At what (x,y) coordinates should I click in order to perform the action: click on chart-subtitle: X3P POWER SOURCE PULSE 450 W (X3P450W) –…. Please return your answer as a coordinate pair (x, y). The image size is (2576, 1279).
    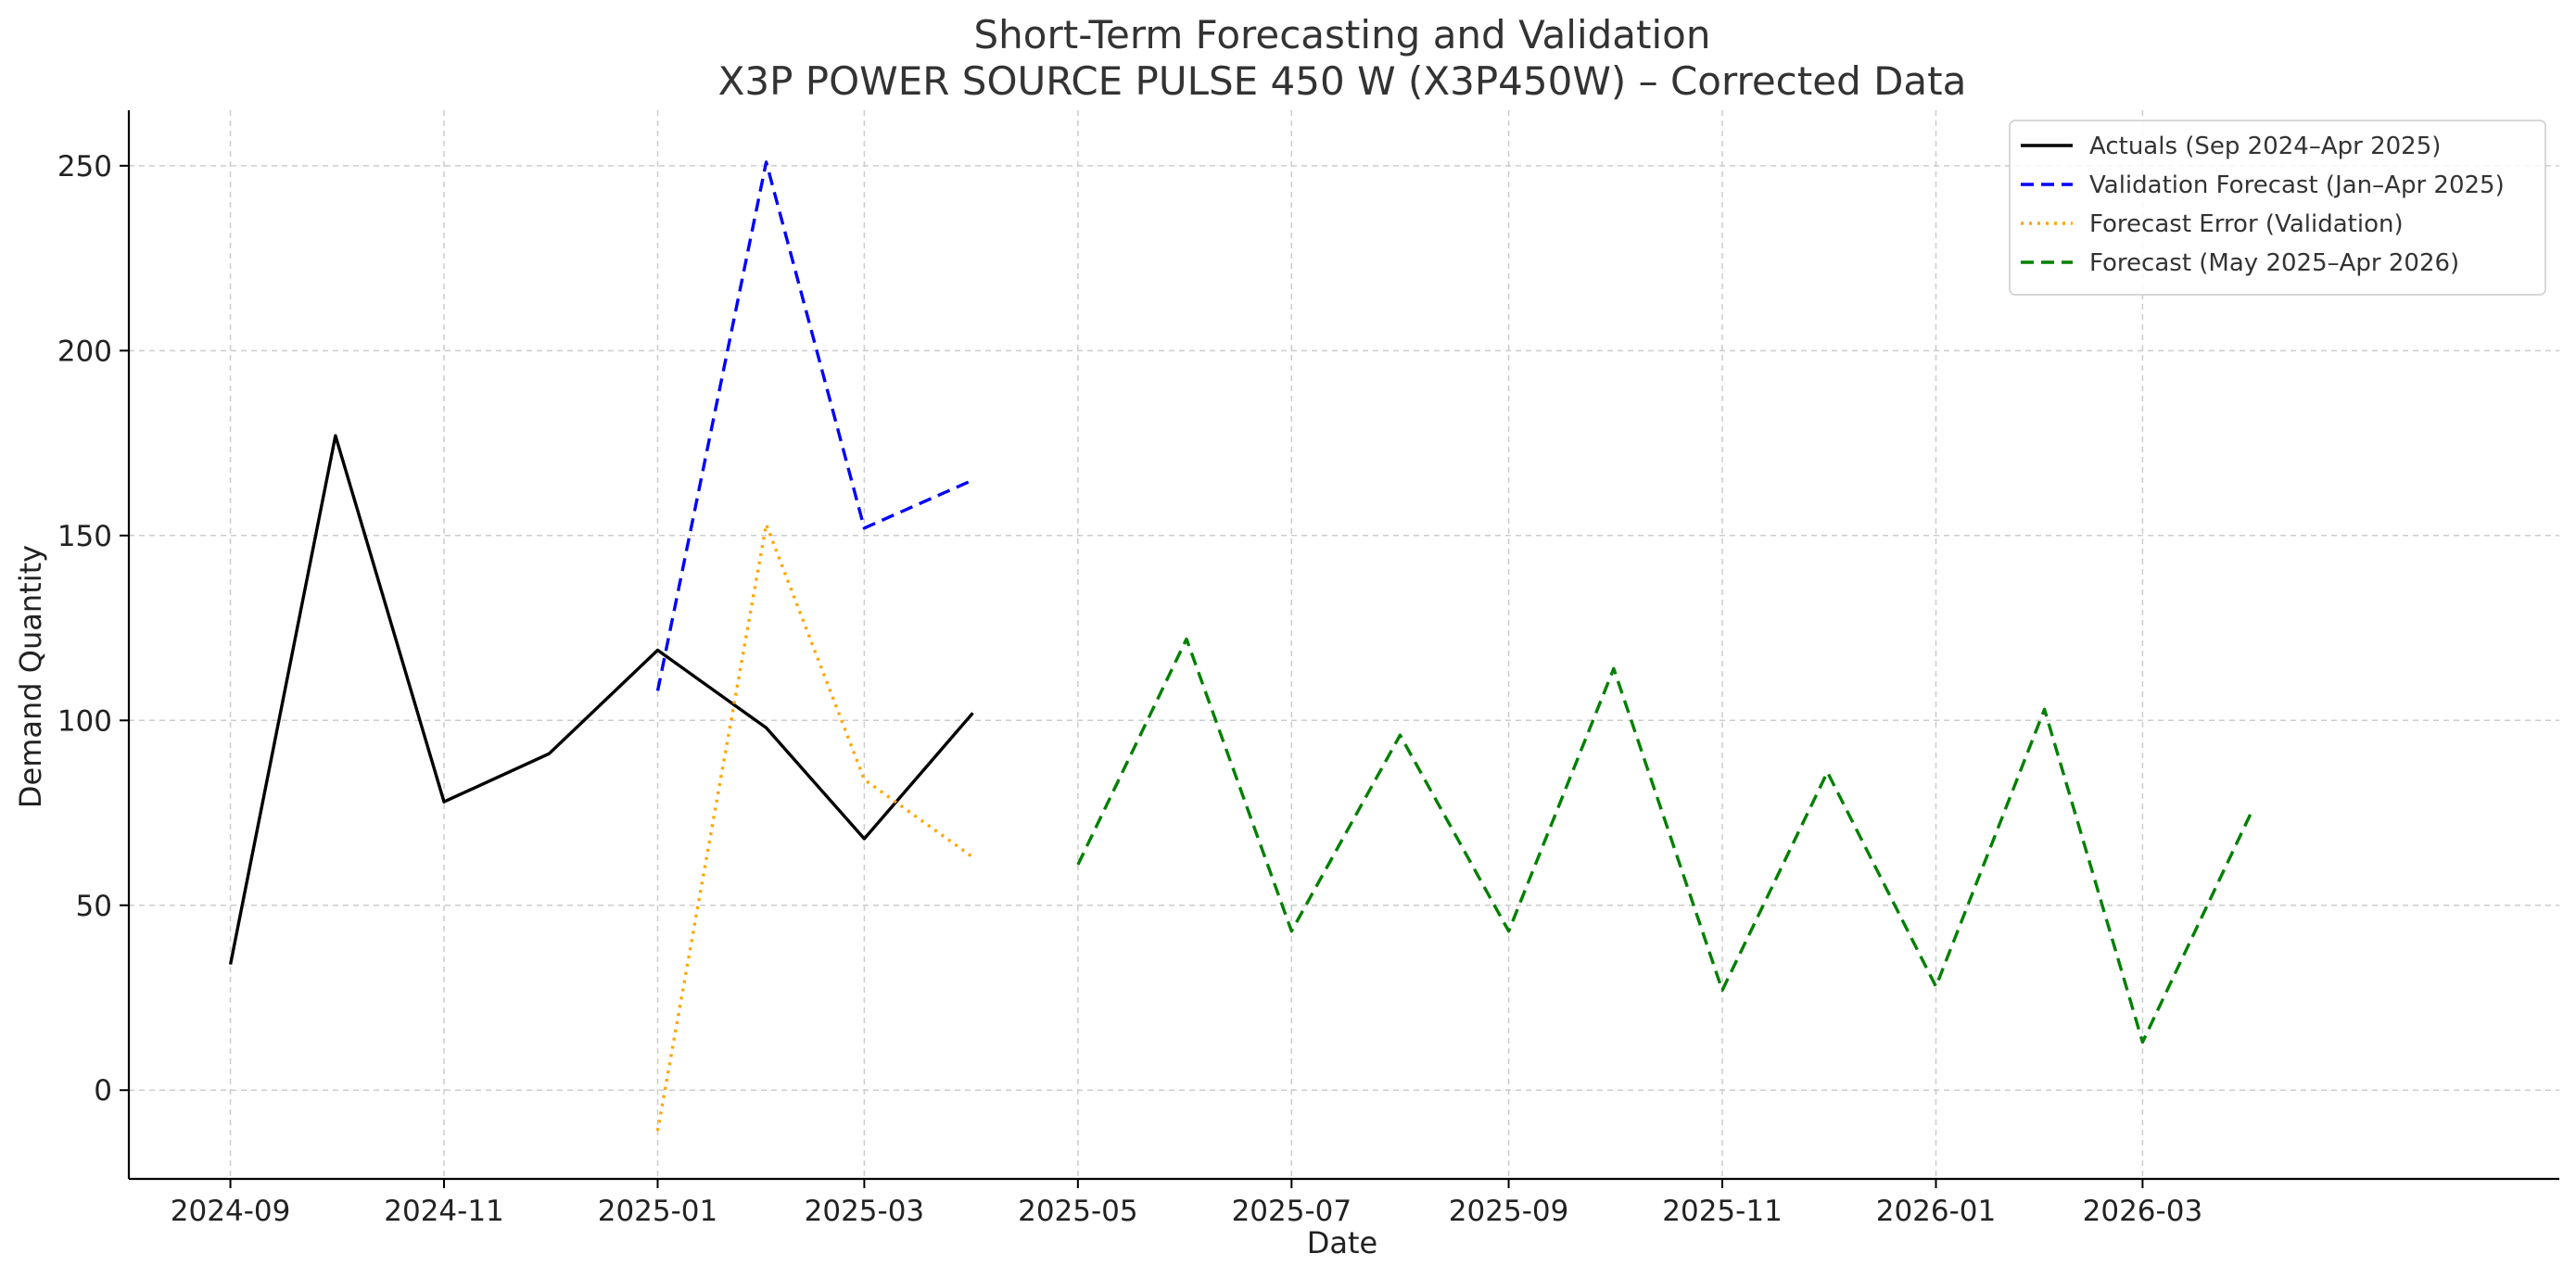
    Looking at the image, I should click on (1342, 81).